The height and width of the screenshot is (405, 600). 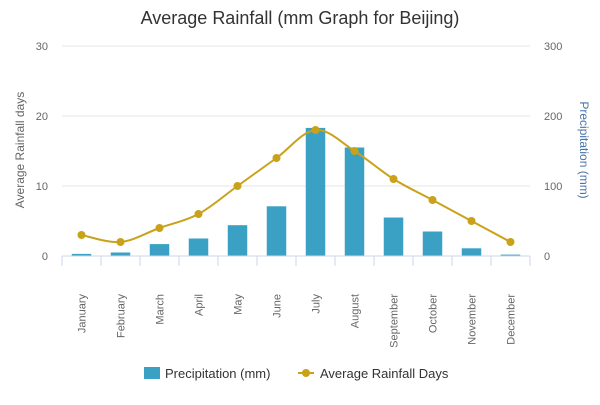 What do you see at coordinates (45, 257) in the screenshot?
I see `left-tick-label: 0` at bounding box center [45, 257].